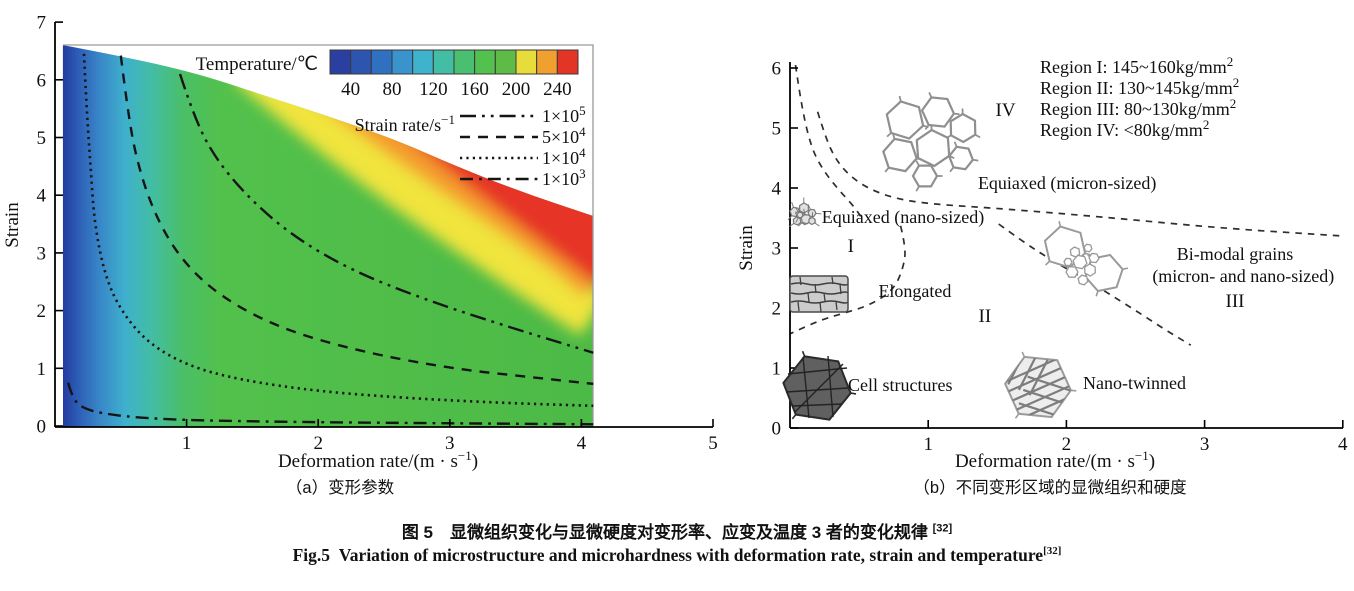  What do you see at coordinates (1136, 65) in the screenshot?
I see `hardness-region-1: Region I: 145~160kg/mm2` at bounding box center [1136, 65].